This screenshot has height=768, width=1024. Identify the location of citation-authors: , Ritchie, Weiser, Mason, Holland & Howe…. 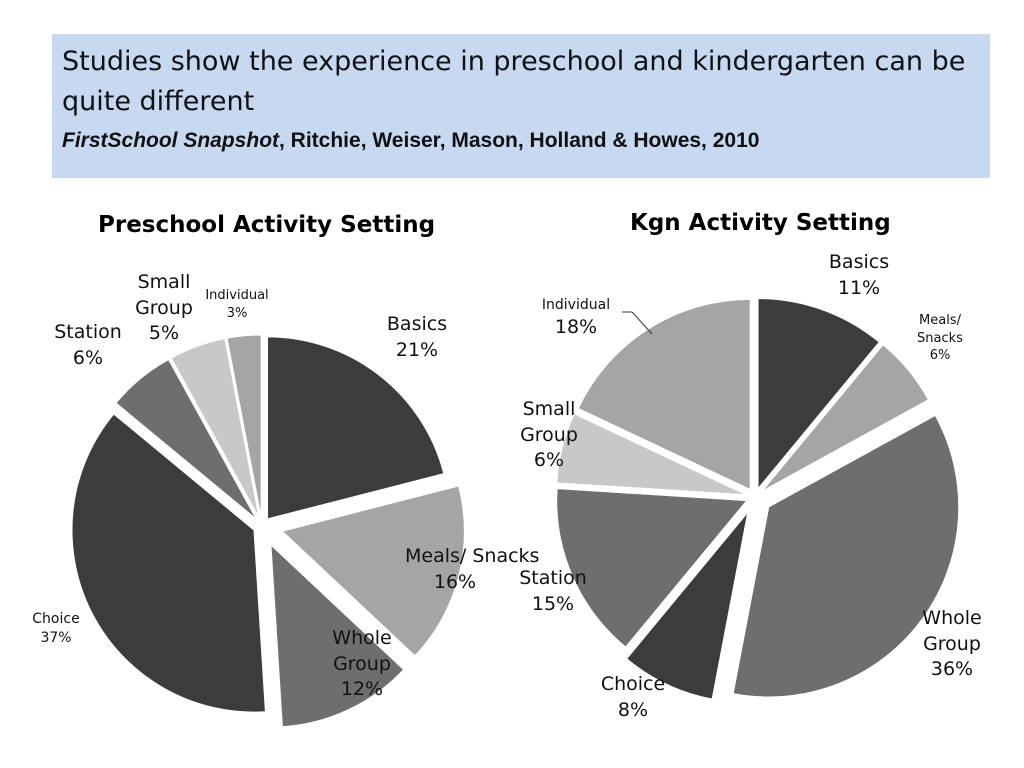
(519, 140).